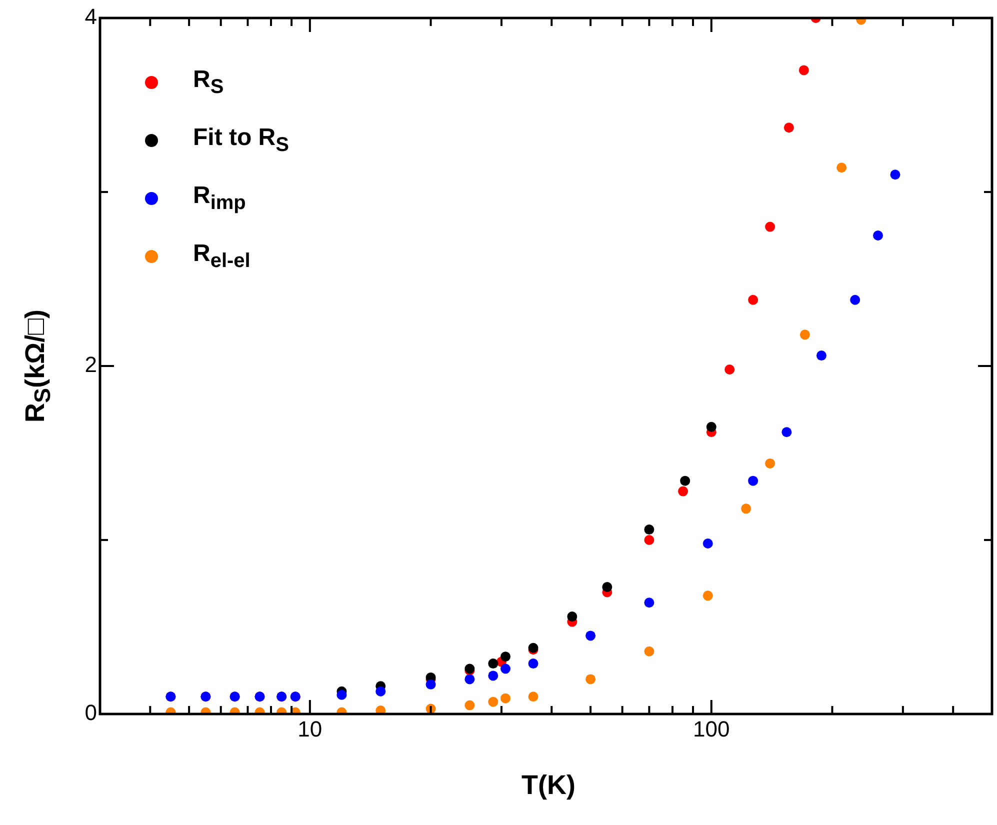  What do you see at coordinates (548, 785) in the screenshot?
I see `x-axis-title: T(K)` at bounding box center [548, 785].